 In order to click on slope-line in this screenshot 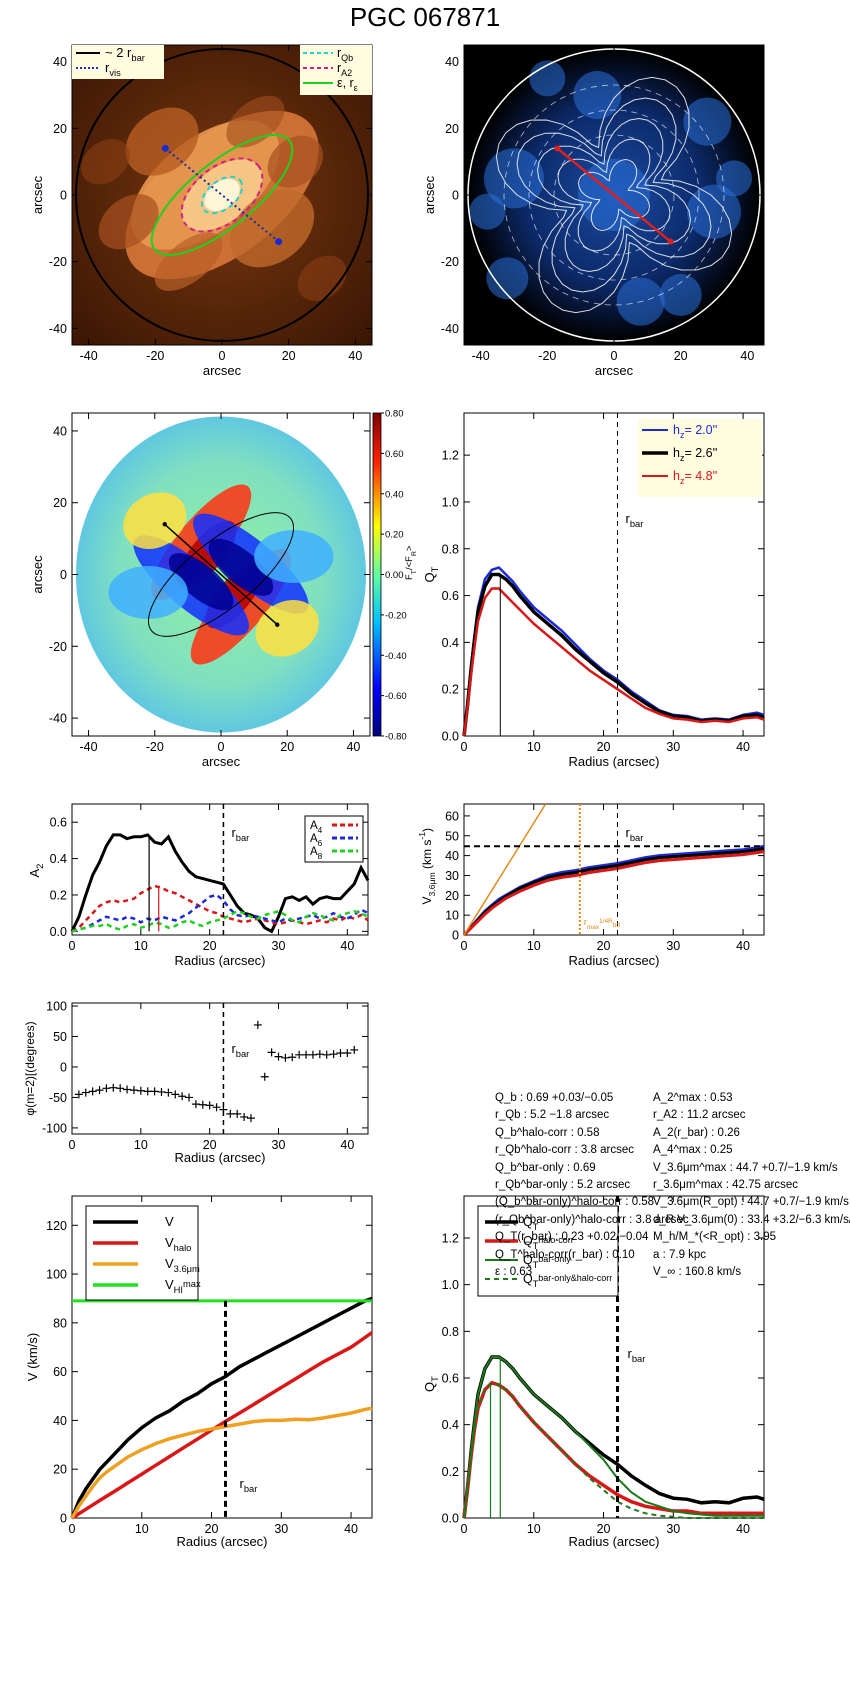, I will do `click(505, 869)`.